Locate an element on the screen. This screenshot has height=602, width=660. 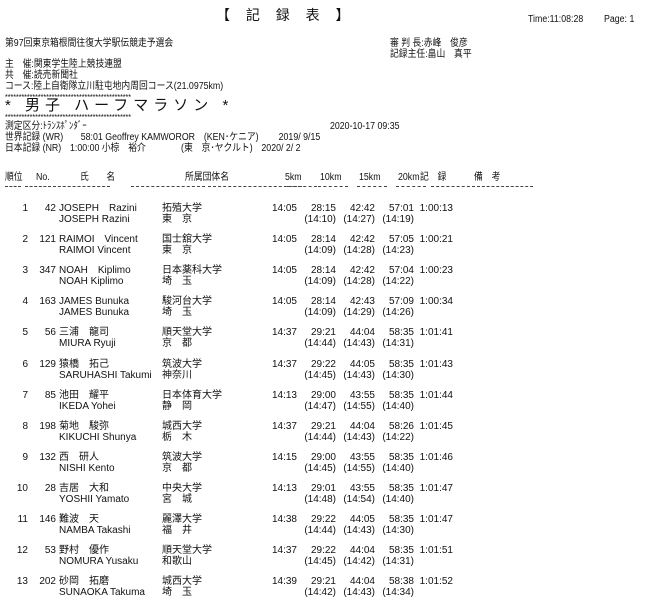
cell-no: 132 is located at coordinates (47, 457).